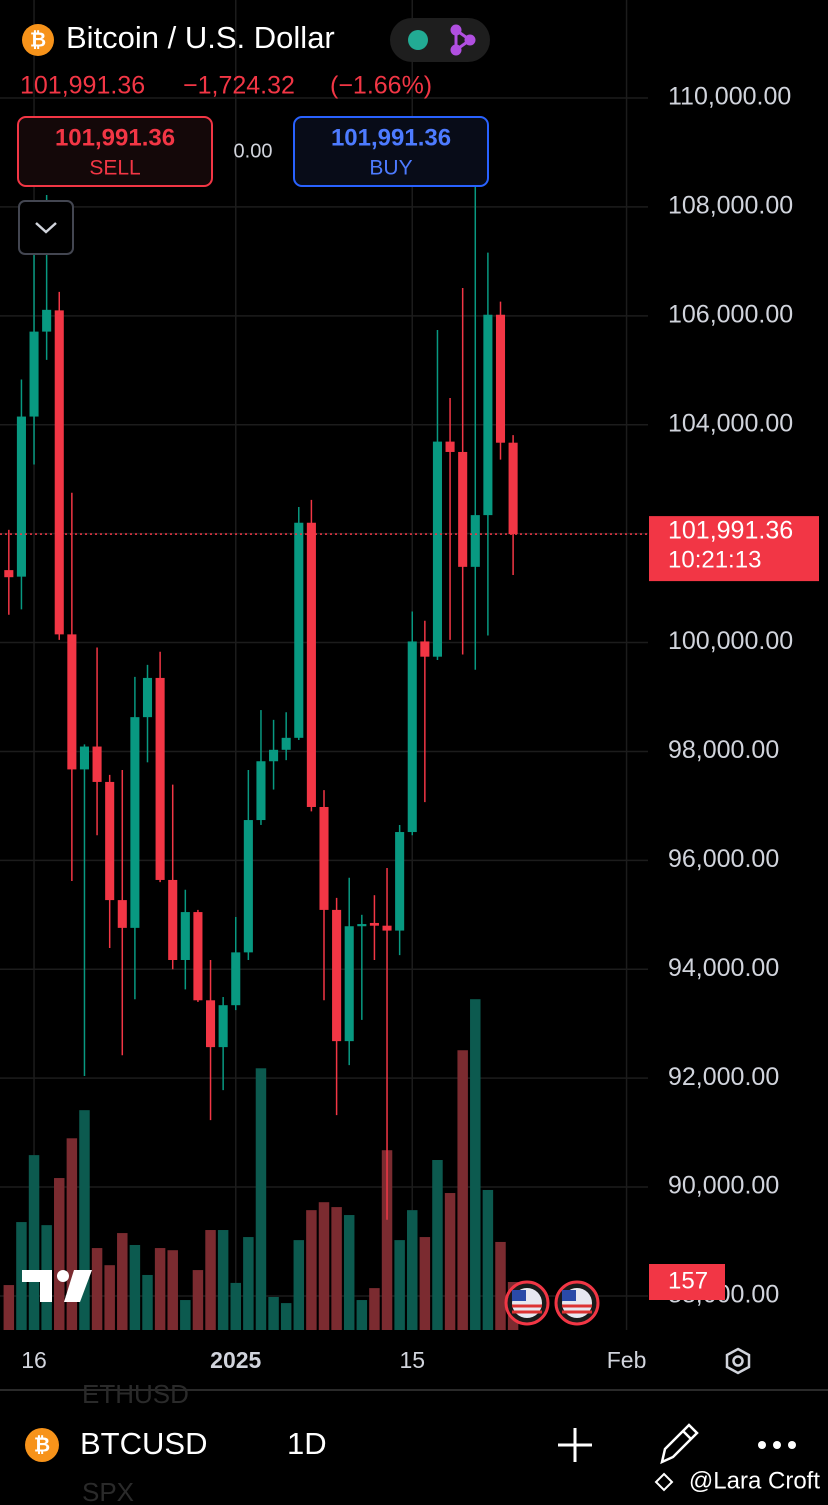 This screenshot has height=1505, width=828. What do you see at coordinates (777, 1445) in the screenshot?
I see `more-button` at bounding box center [777, 1445].